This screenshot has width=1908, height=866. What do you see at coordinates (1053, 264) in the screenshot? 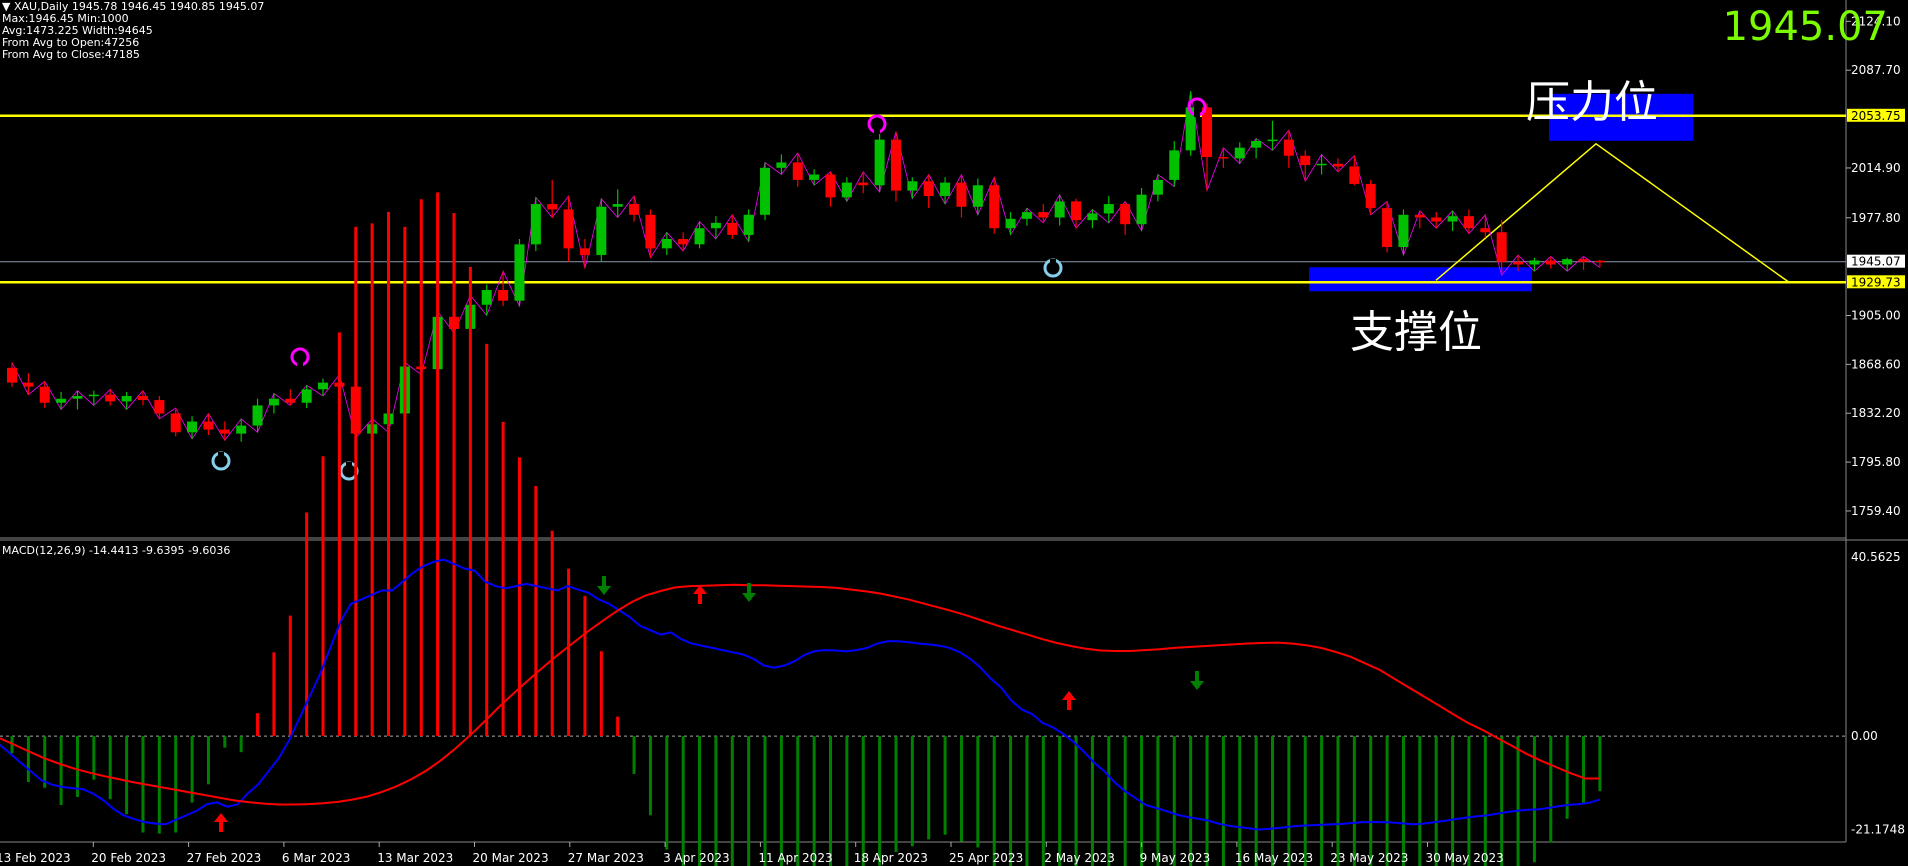
I see `fractal-low-marker-gap` at bounding box center [1053, 264].